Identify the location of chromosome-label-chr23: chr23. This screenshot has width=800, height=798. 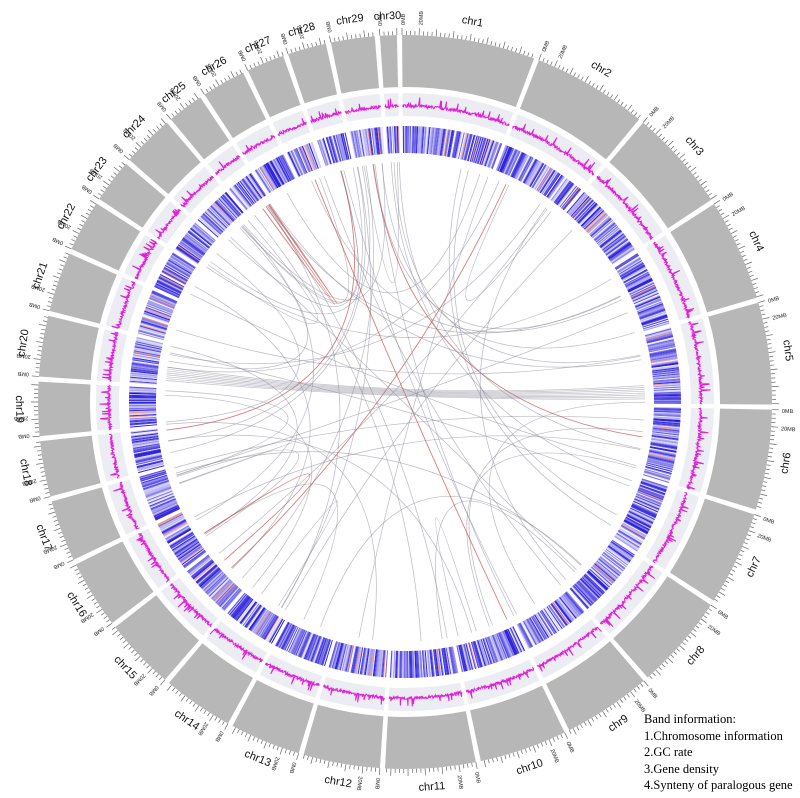
(97, 169).